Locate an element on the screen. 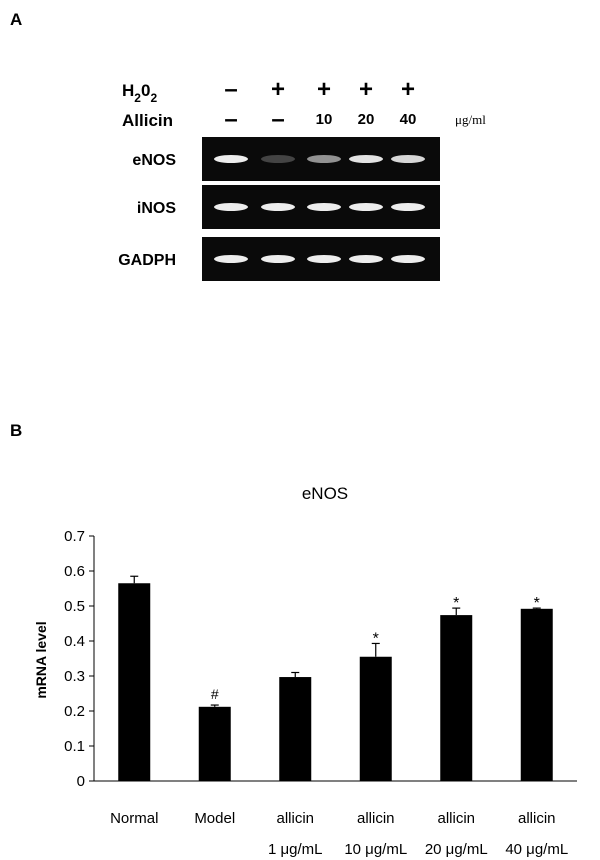 This screenshot has width=600, height=860. chart-title: eNOS is located at coordinates (325, 493).